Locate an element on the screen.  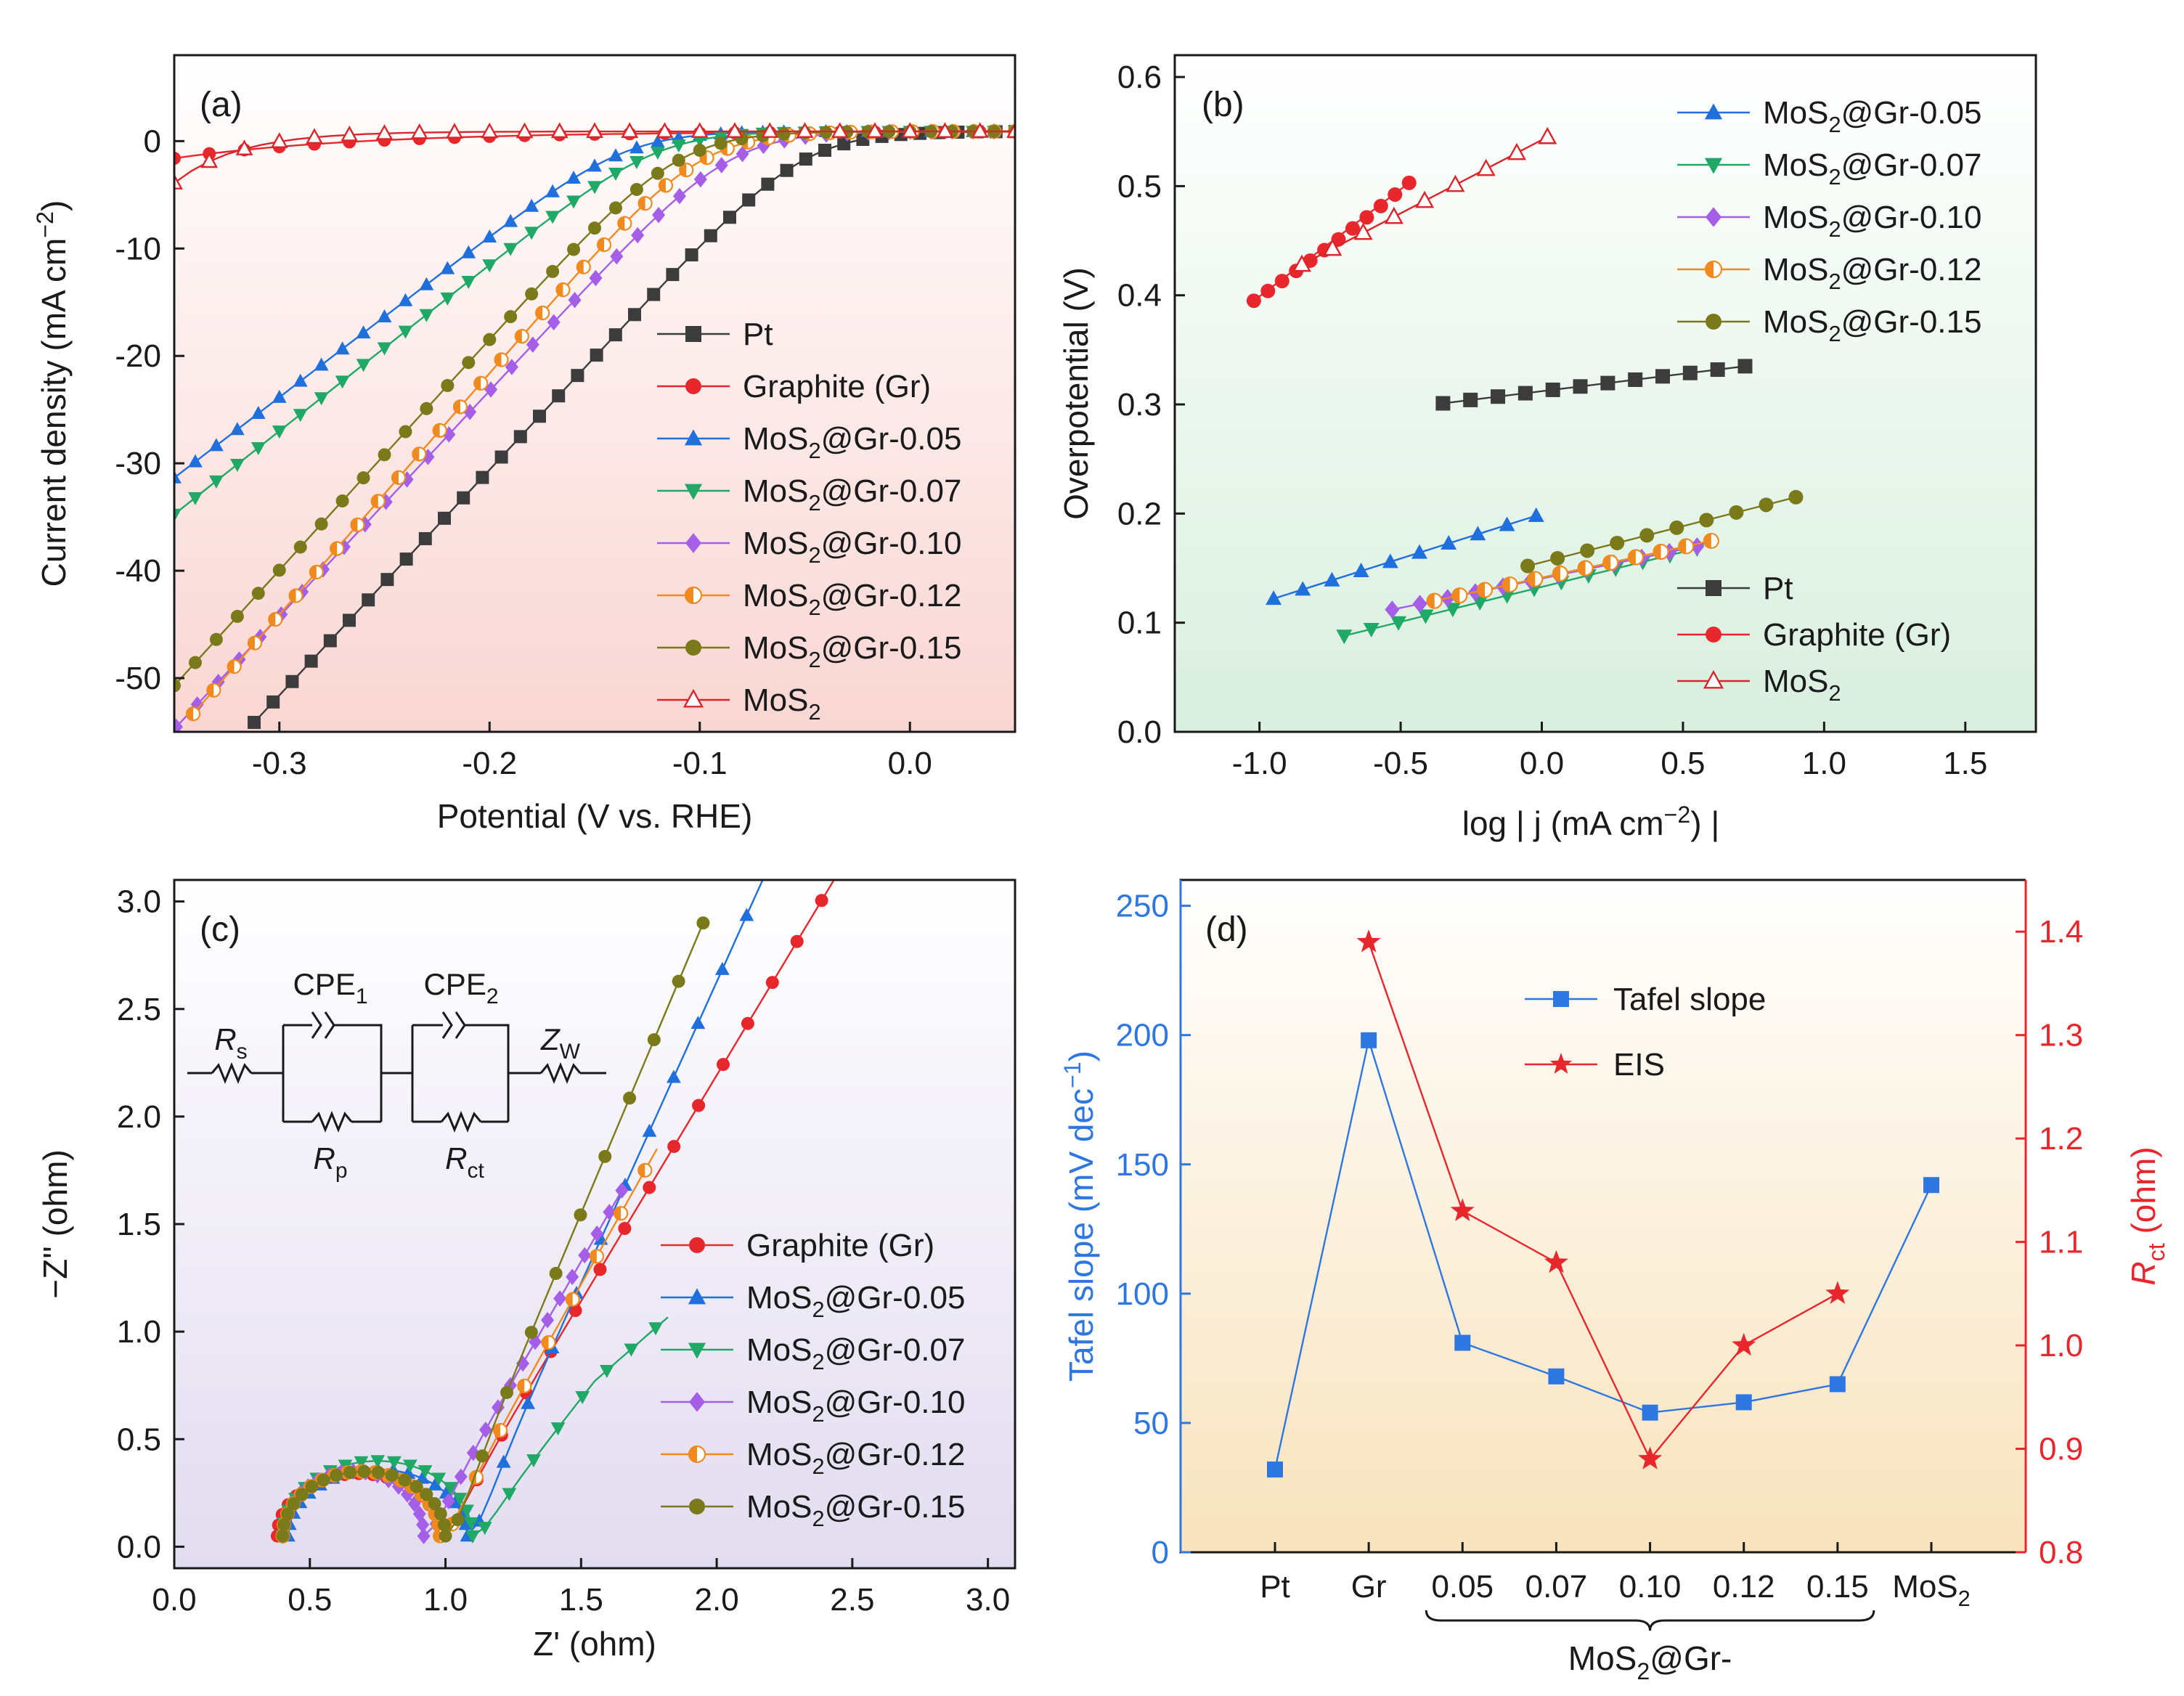
x-tick-label: 0.5 is located at coordinates (1683, 763).